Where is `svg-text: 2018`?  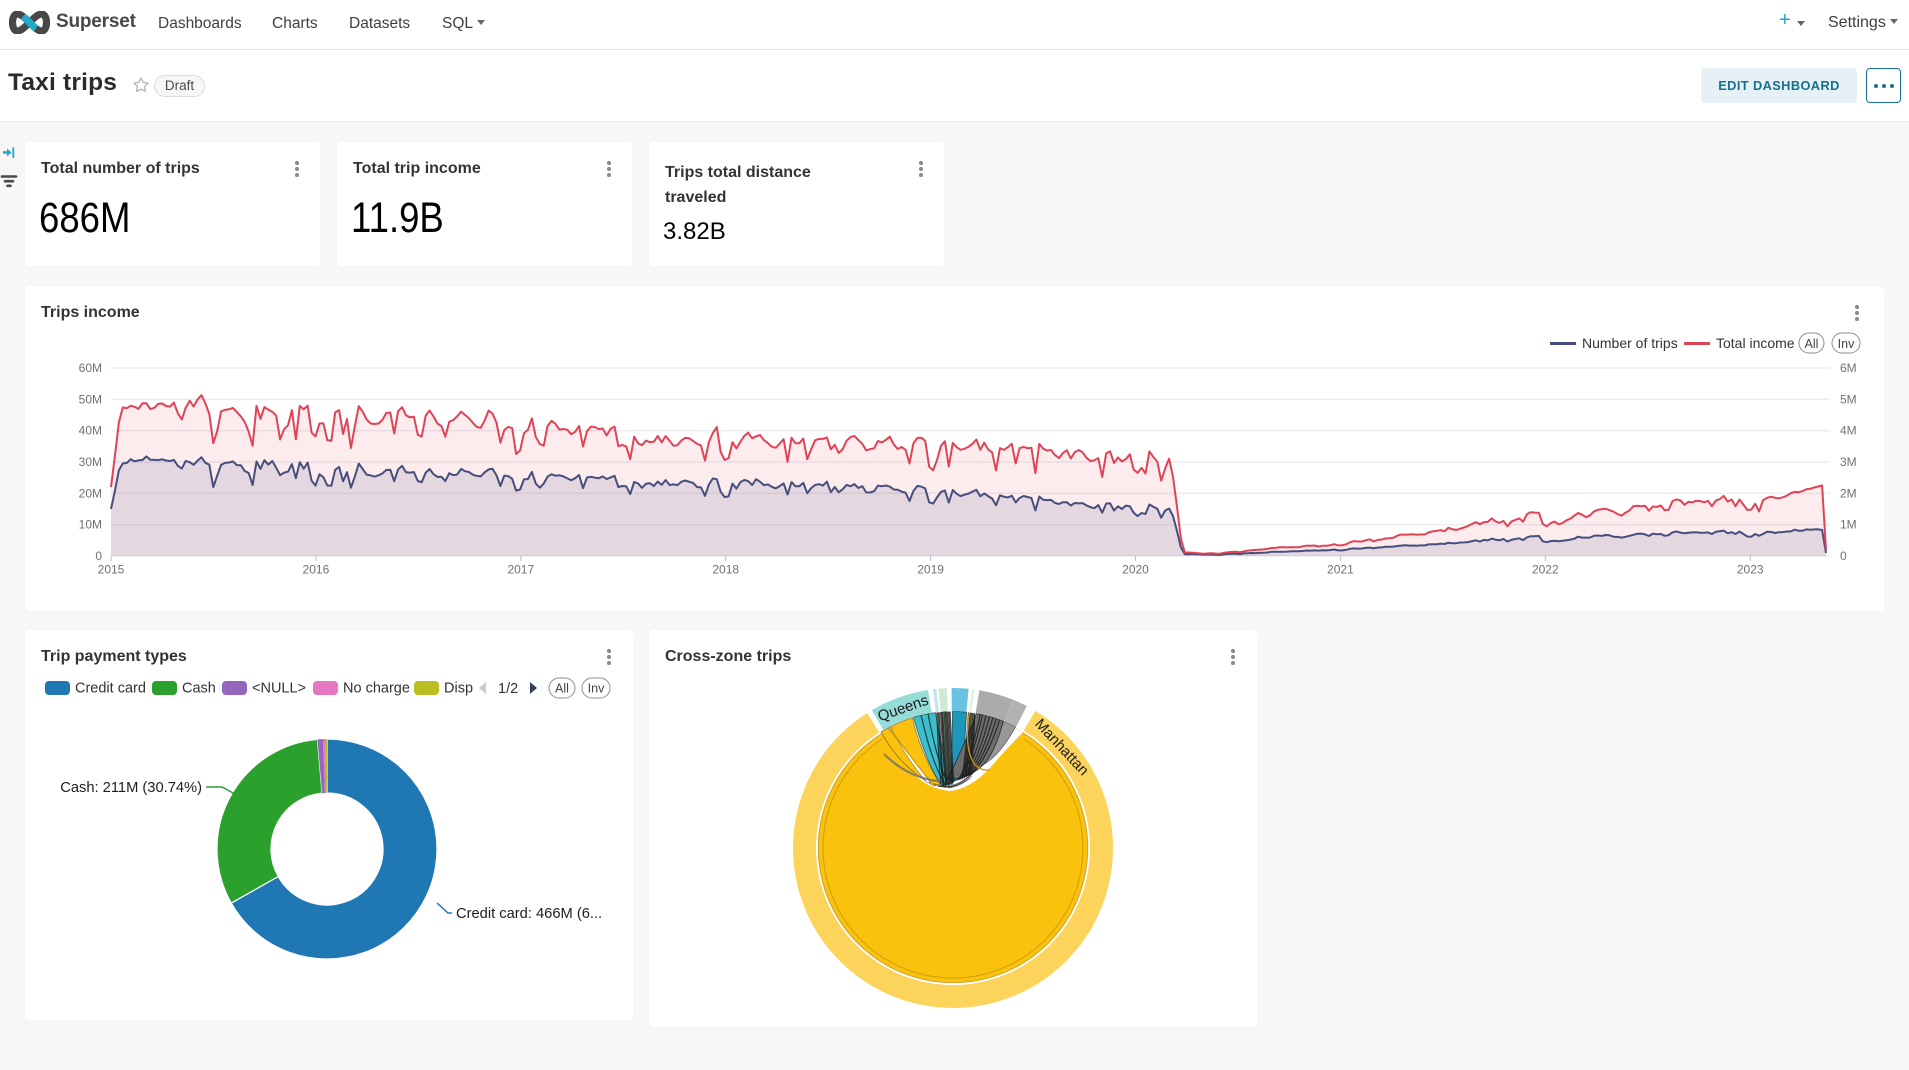
svg-text: 2018 is located at coordinates (725, 570).